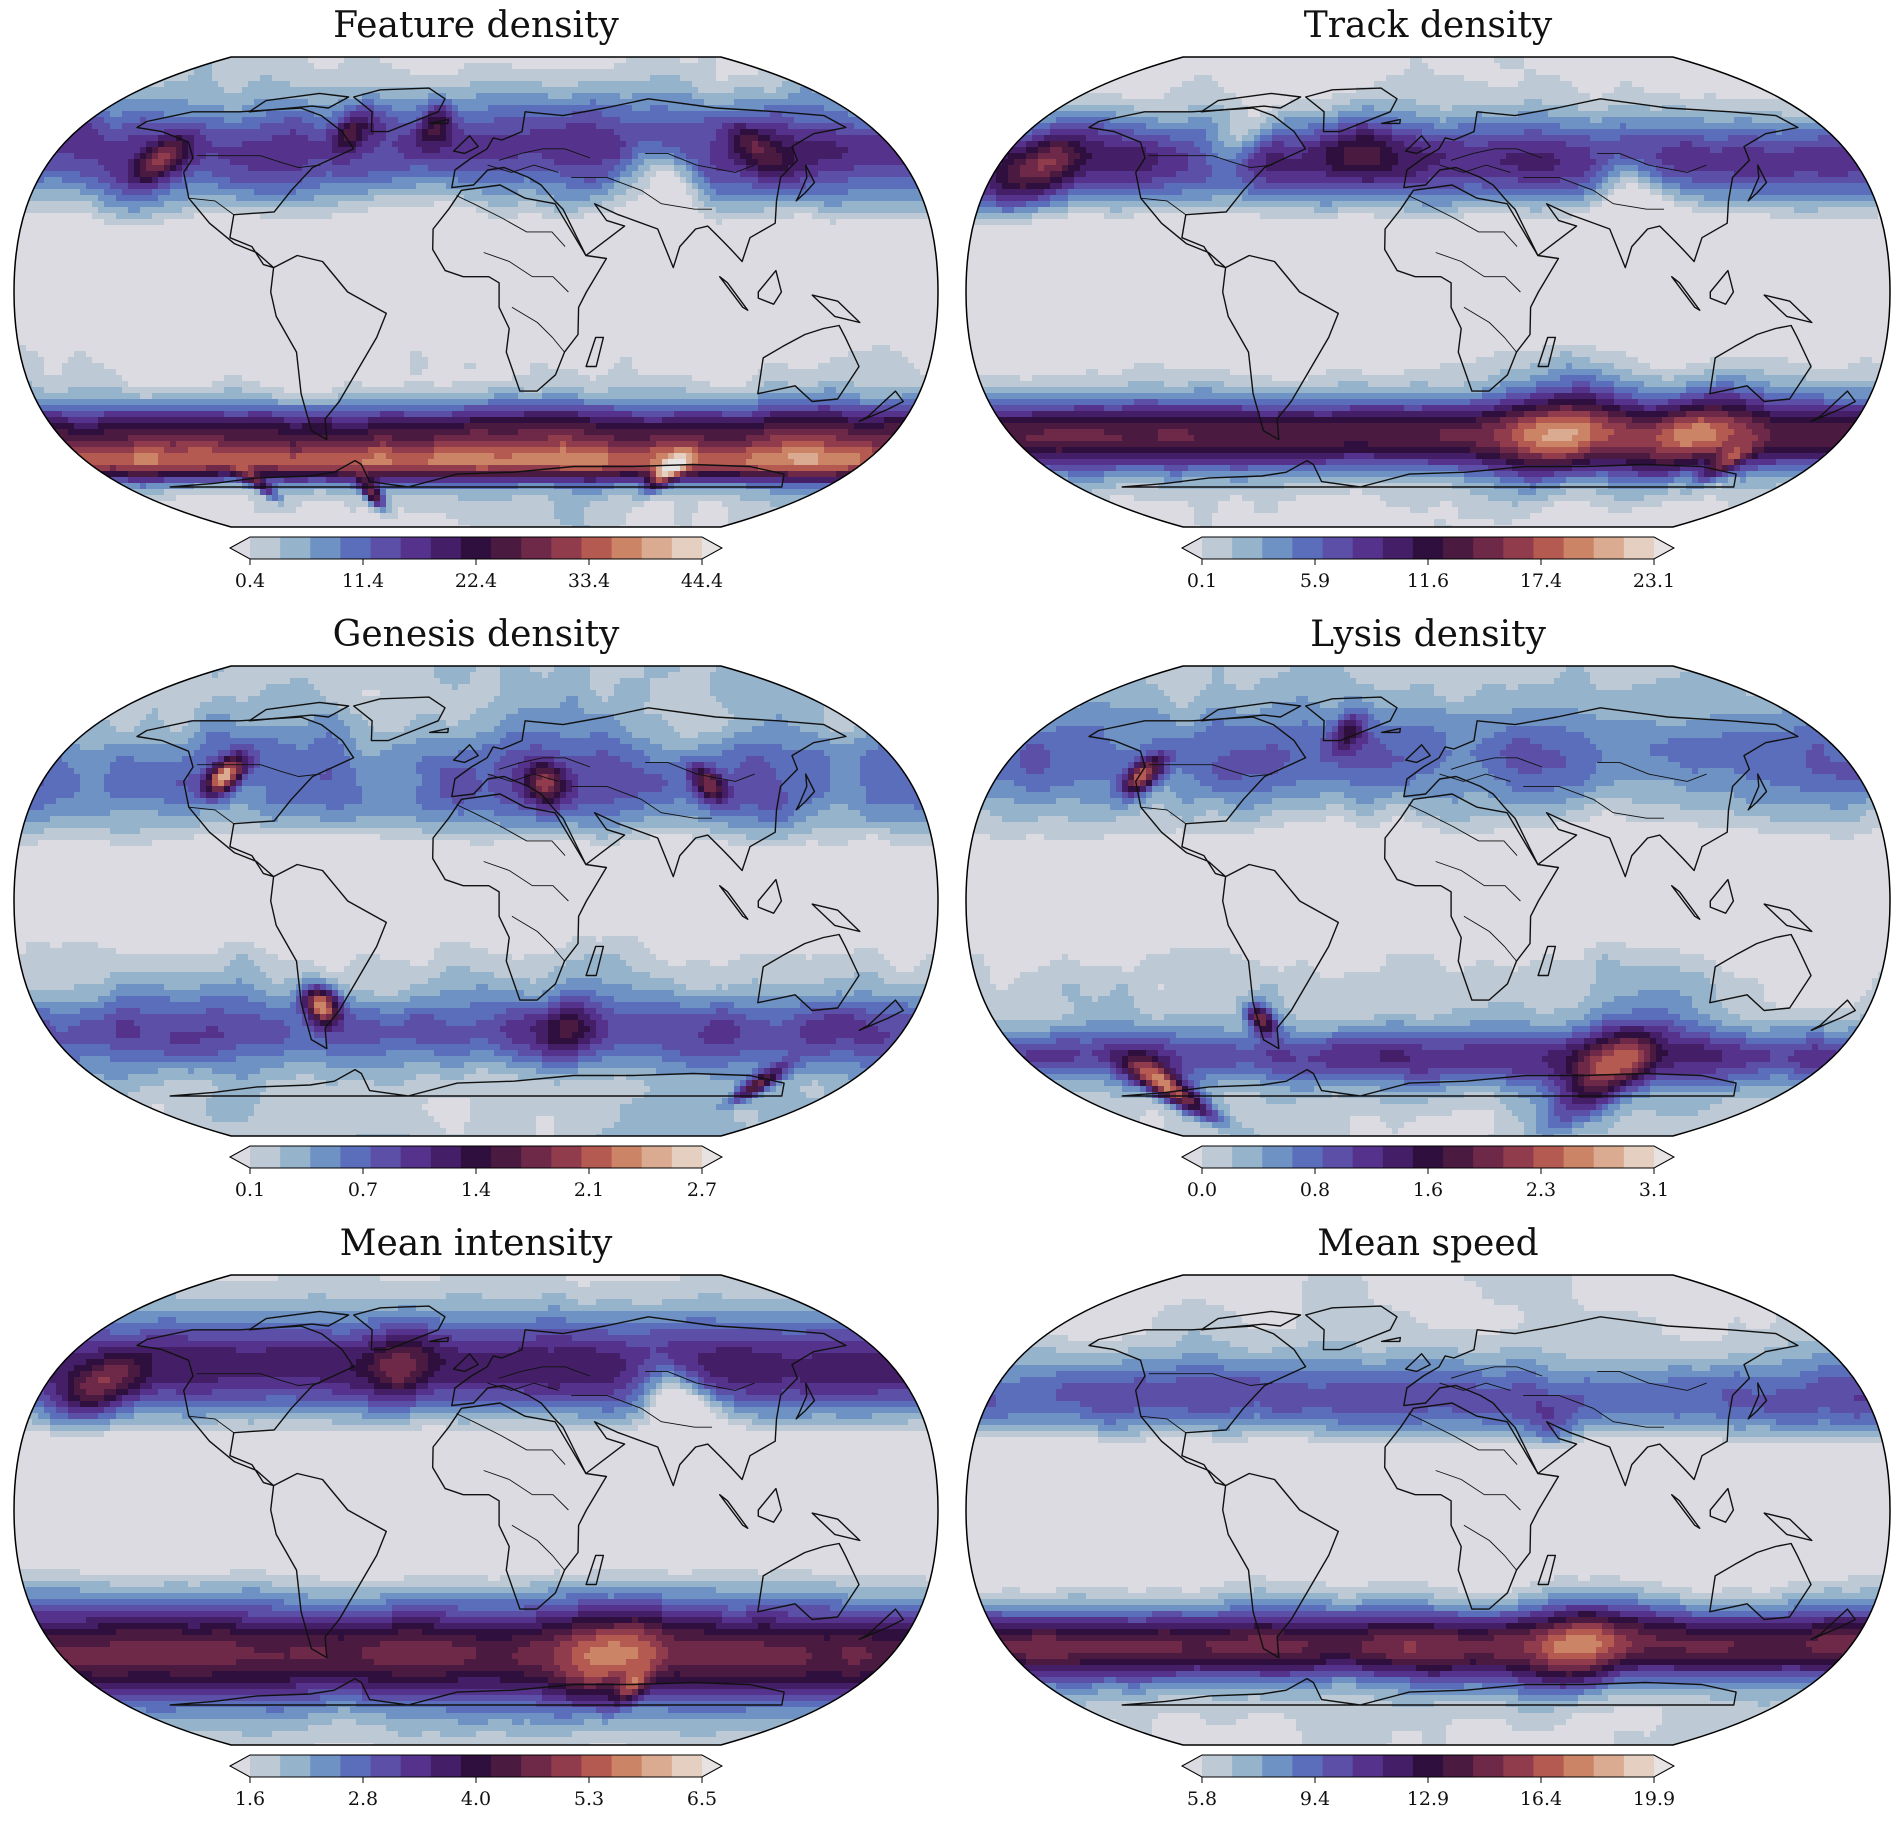 This screenshot has height=1828, width=1904. I want to click on colorbar-tick-label: 5.3, so click(589, 1799).